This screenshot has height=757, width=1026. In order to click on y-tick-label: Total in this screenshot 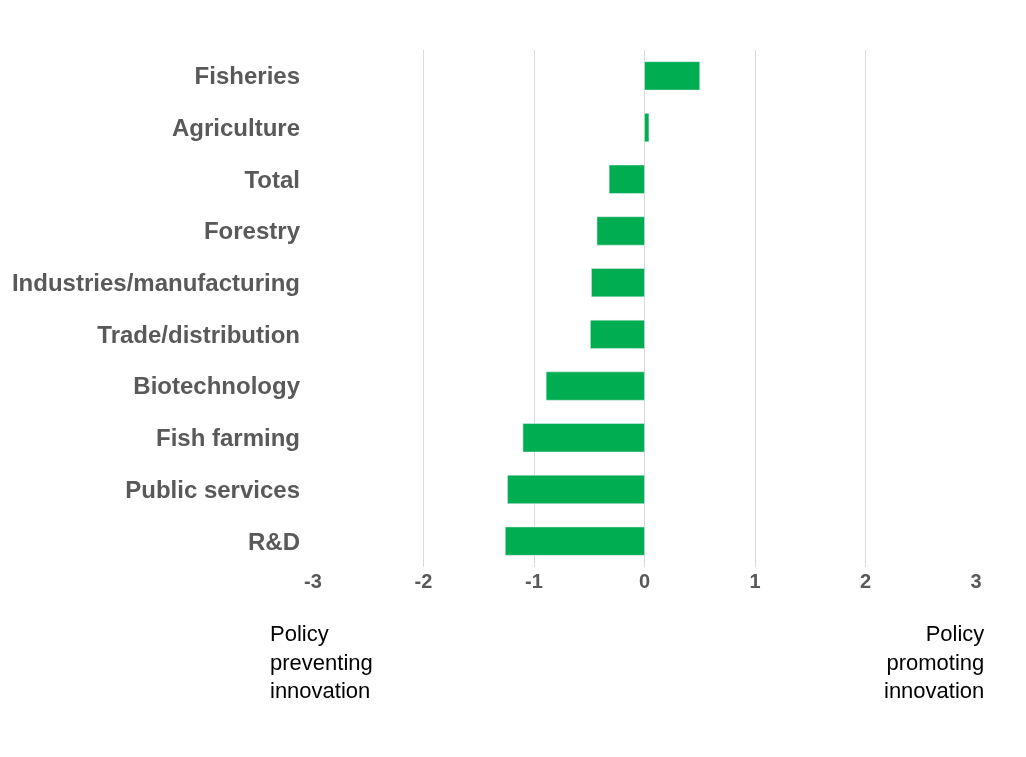, I will do `click(272, 179)`.